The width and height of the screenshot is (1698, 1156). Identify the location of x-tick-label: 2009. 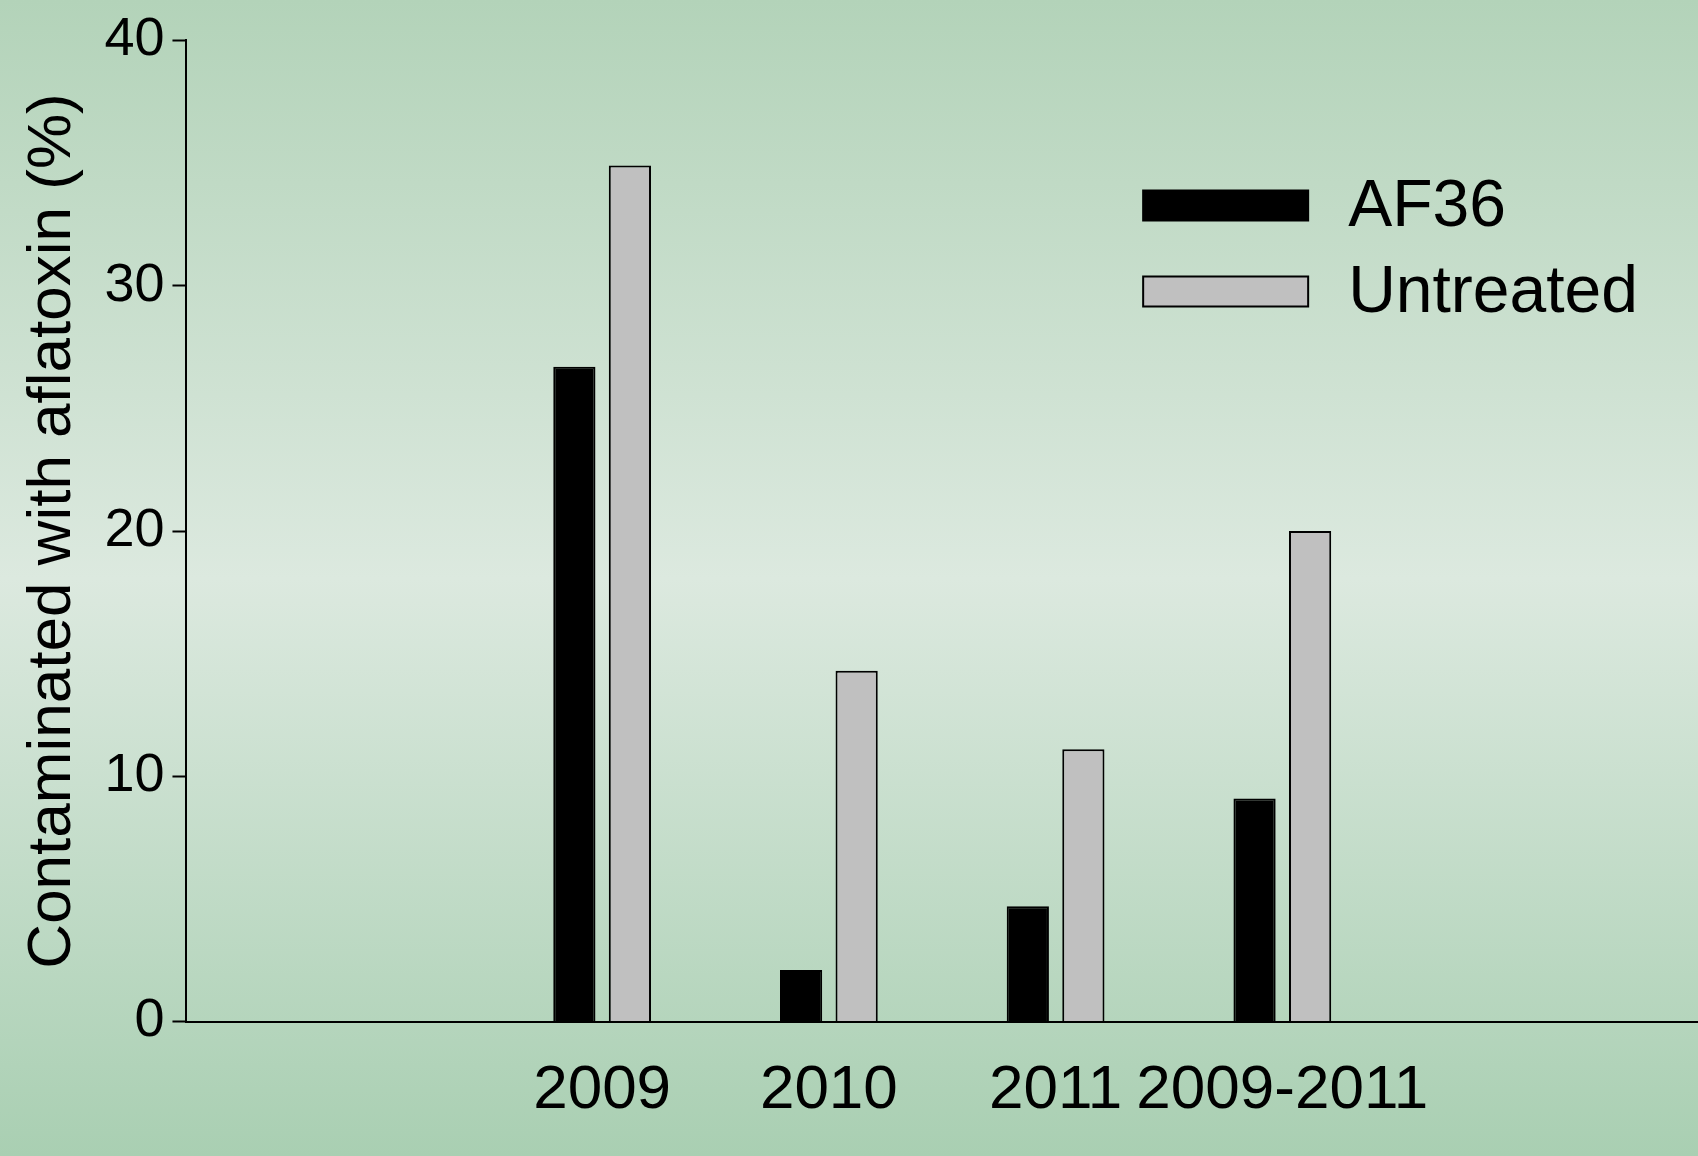
(602, 1086).